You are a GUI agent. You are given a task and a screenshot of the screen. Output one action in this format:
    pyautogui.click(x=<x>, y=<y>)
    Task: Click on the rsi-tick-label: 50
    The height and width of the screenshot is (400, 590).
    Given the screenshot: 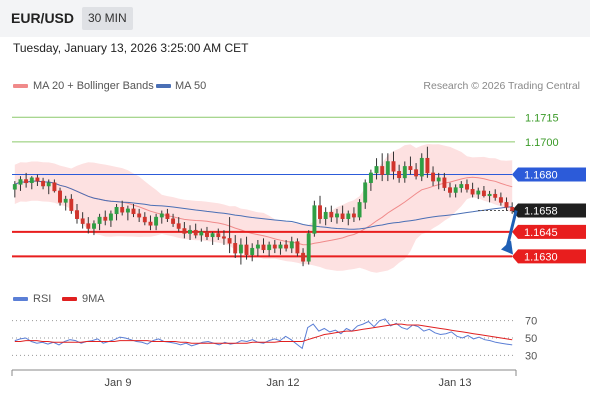 What is the action you would take?
    pyautogui.click(x=531, y=339)
    